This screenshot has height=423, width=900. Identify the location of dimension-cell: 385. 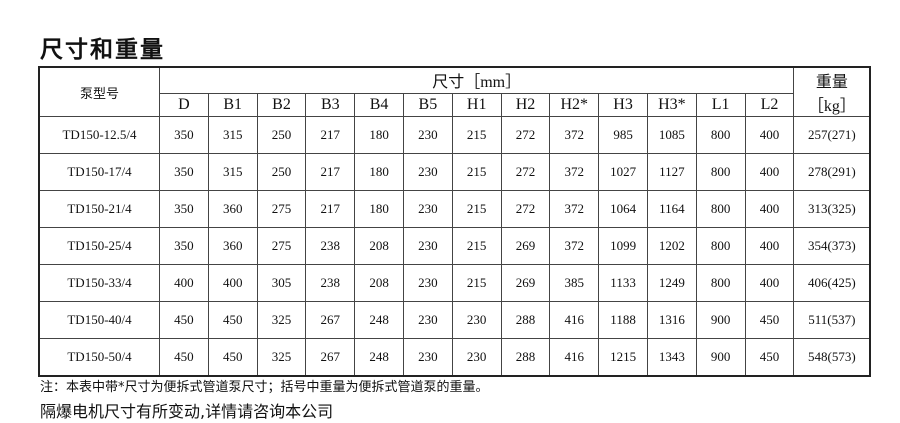
(574, 283).